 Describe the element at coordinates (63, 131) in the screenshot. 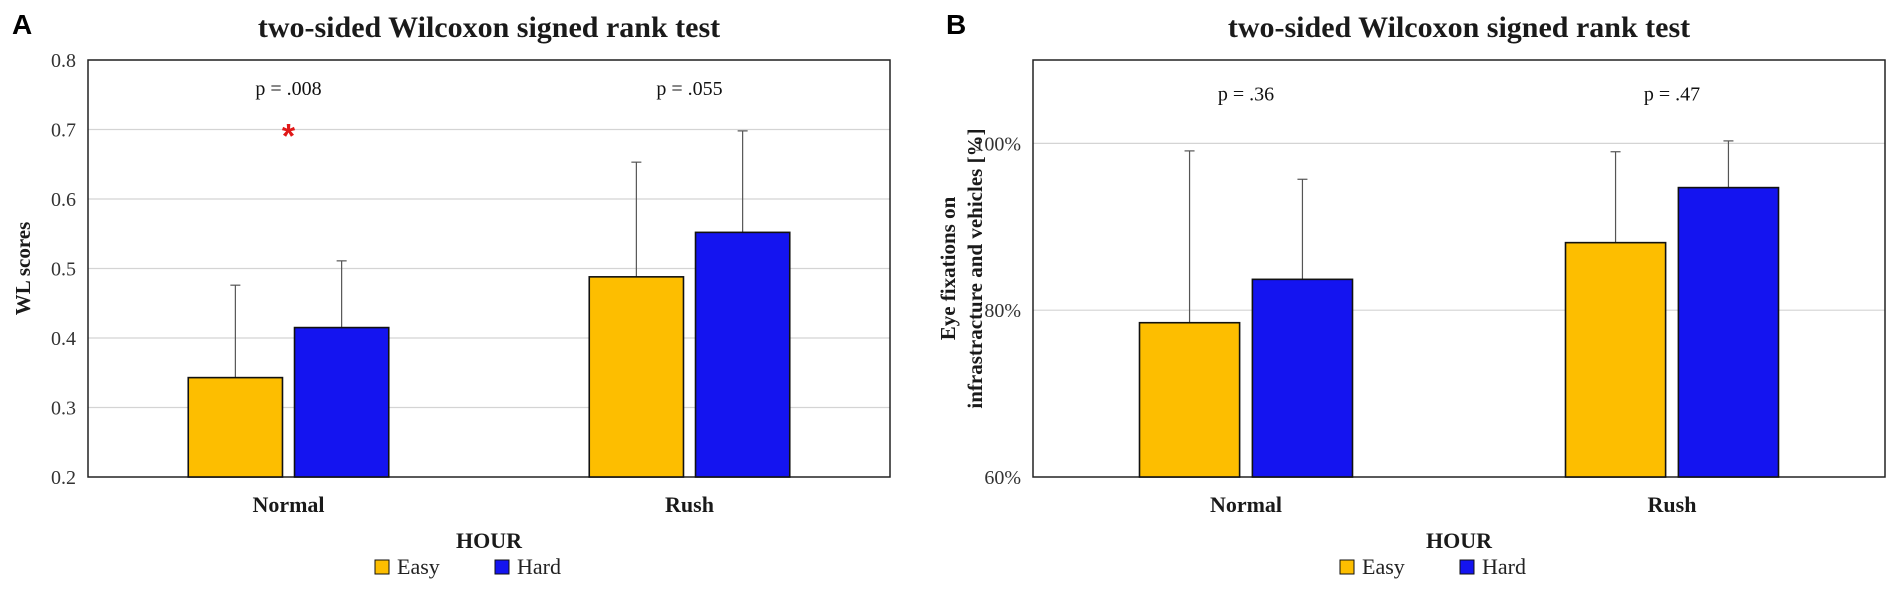

I see `y-tick-label: 0.7` at that location.